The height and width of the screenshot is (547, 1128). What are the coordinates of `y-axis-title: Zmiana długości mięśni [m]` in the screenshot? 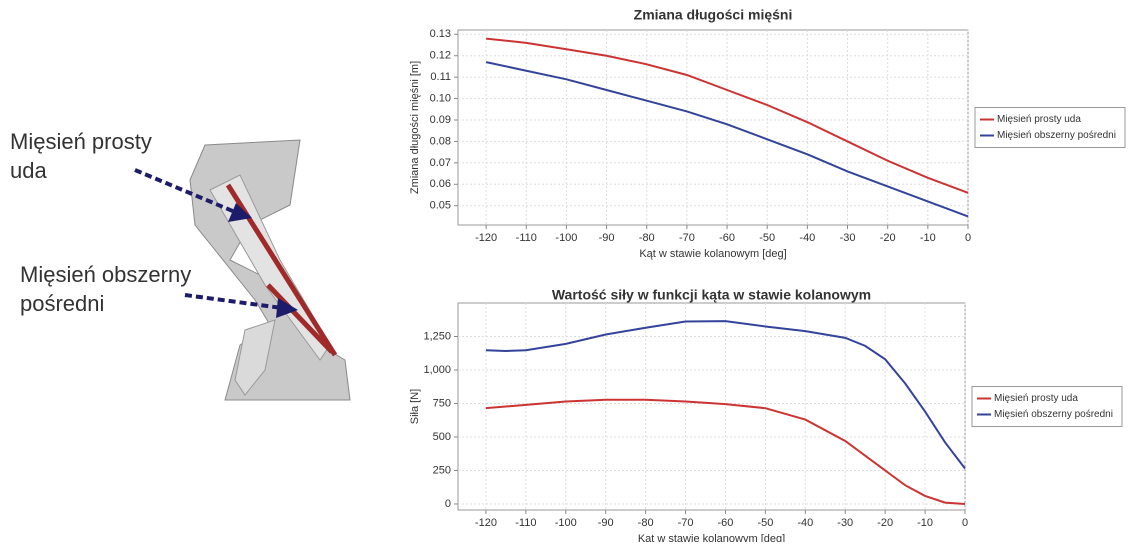 It's located at (415, 127).